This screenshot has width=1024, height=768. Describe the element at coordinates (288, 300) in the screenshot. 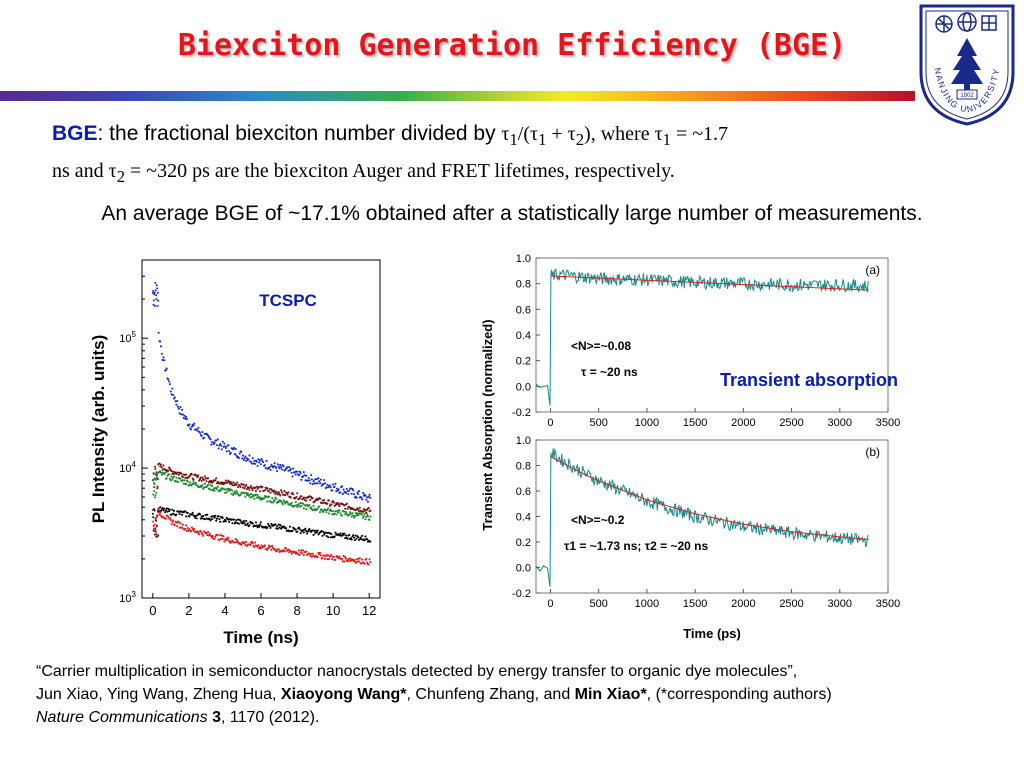

I see `tcspc-annotation: TCSPC` at that location.